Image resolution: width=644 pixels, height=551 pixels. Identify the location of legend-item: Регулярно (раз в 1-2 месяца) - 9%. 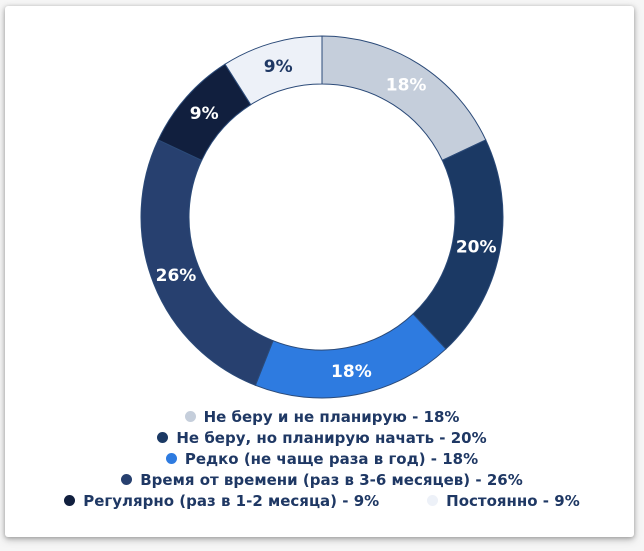
(221, 501).